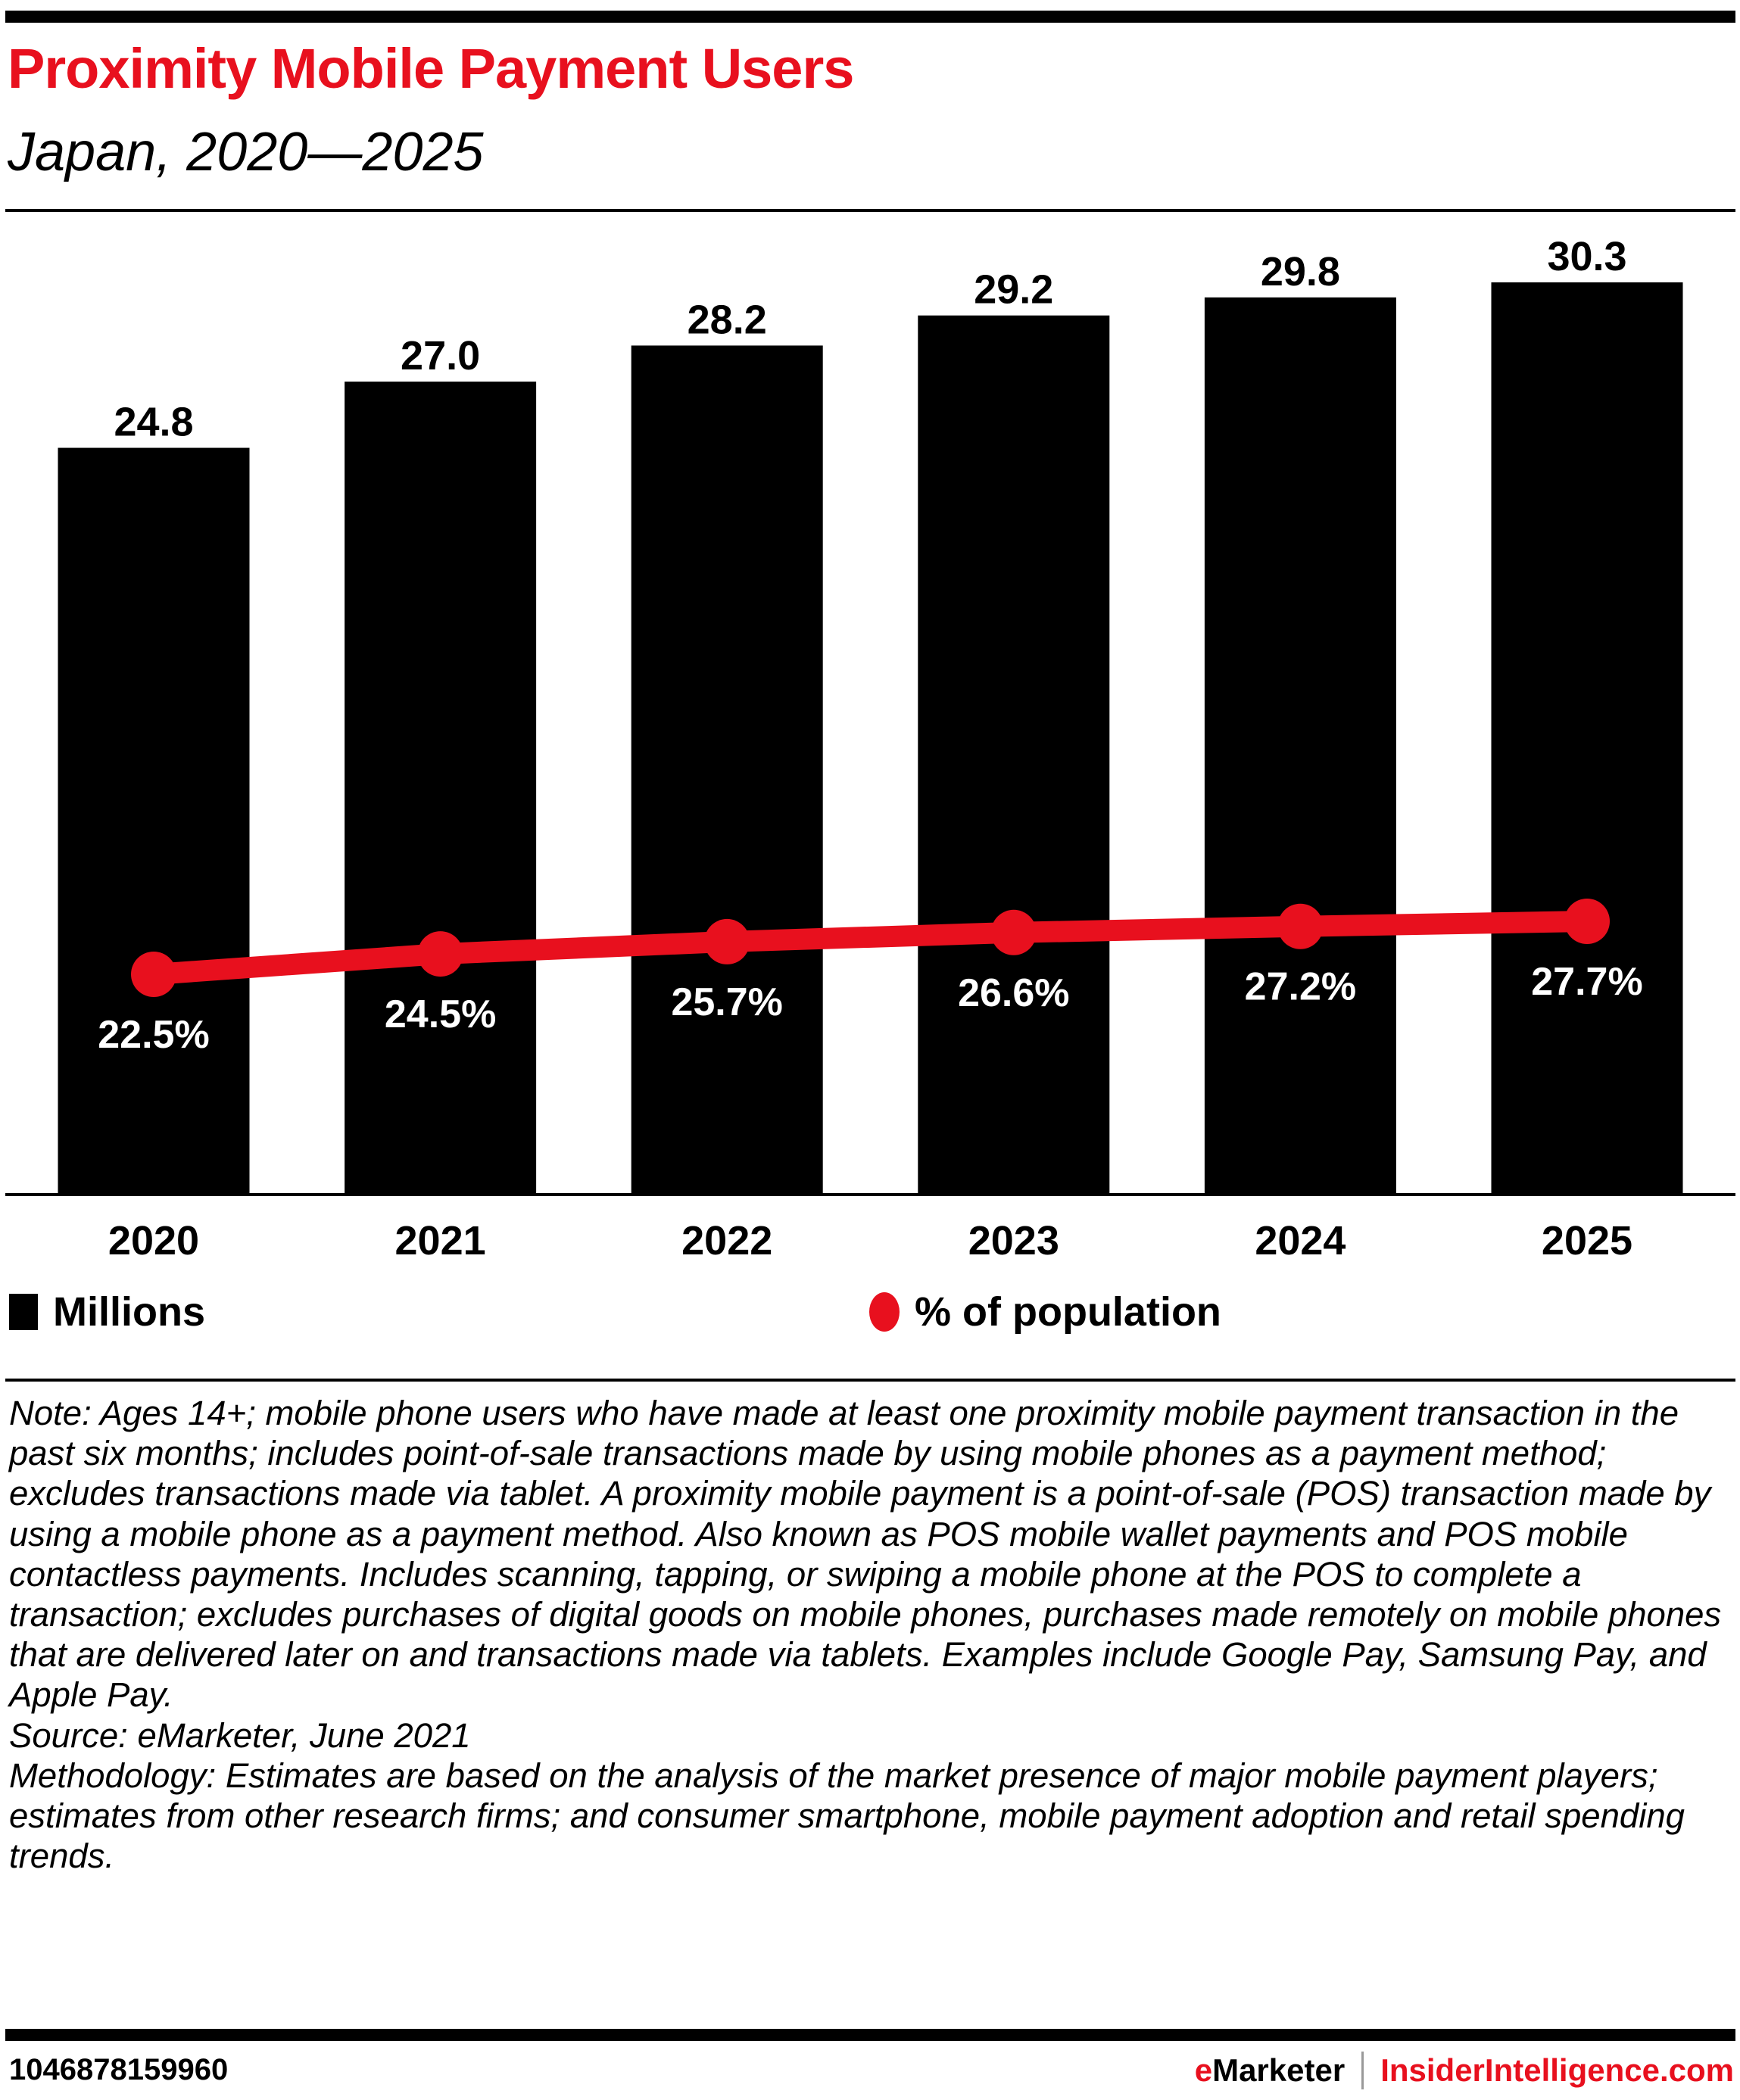  I want to click on bar-2022, so click(727, 769).